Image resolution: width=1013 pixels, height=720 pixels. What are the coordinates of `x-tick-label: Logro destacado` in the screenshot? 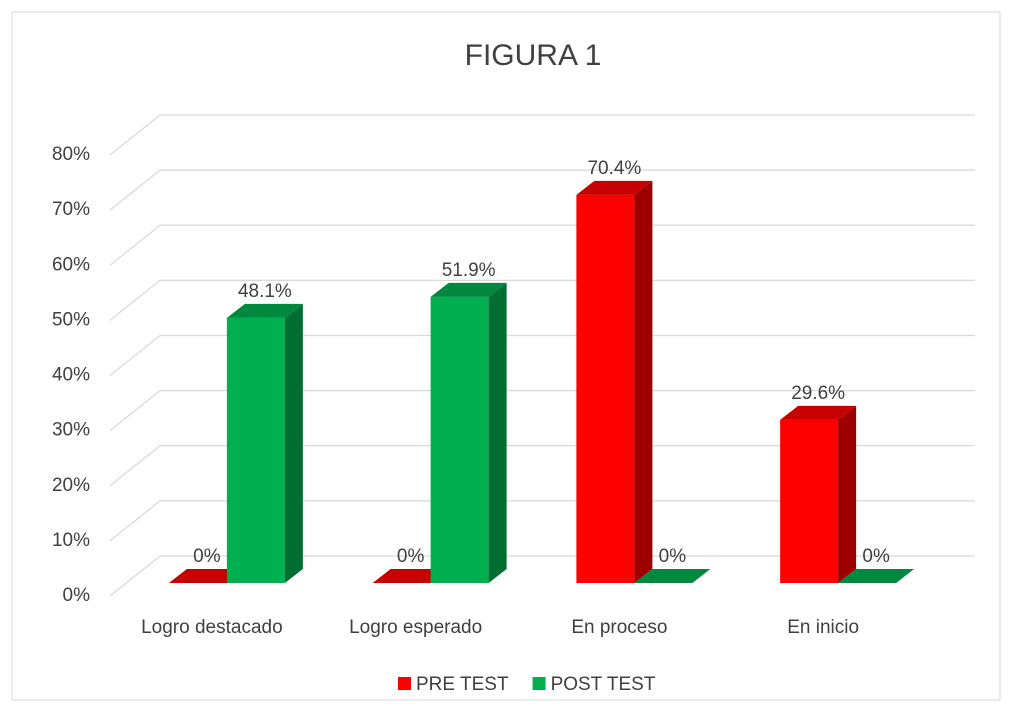 It's located at (212, 627).